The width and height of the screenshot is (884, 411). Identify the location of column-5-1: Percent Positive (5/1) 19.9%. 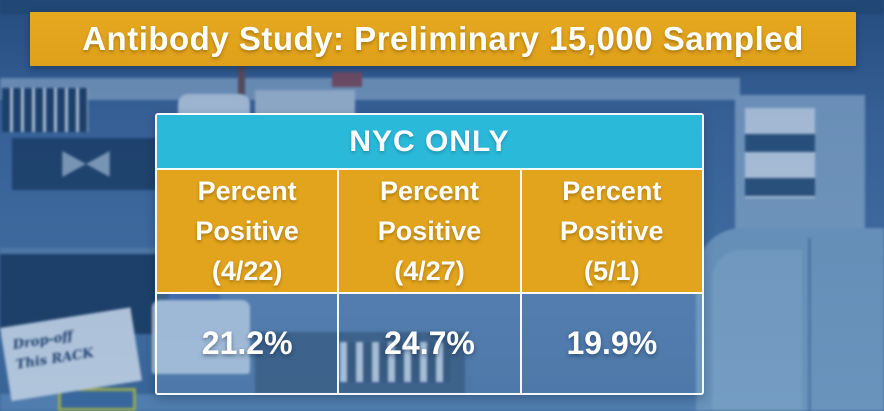
(610, 281).